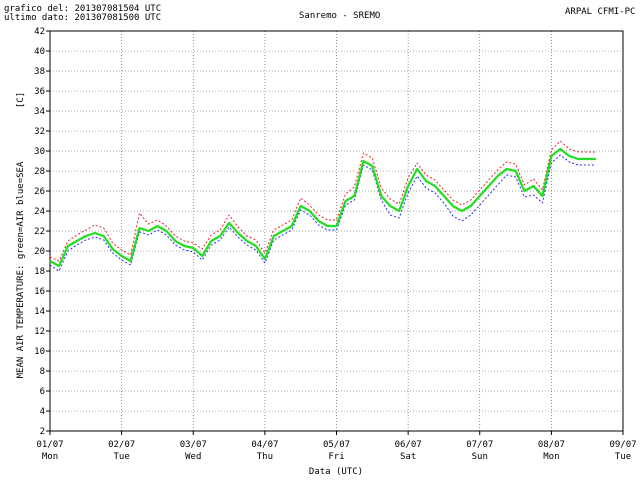 This screenshot has height=480, width=640. I want to click on y-tick-label: 36, so click(39, 92).